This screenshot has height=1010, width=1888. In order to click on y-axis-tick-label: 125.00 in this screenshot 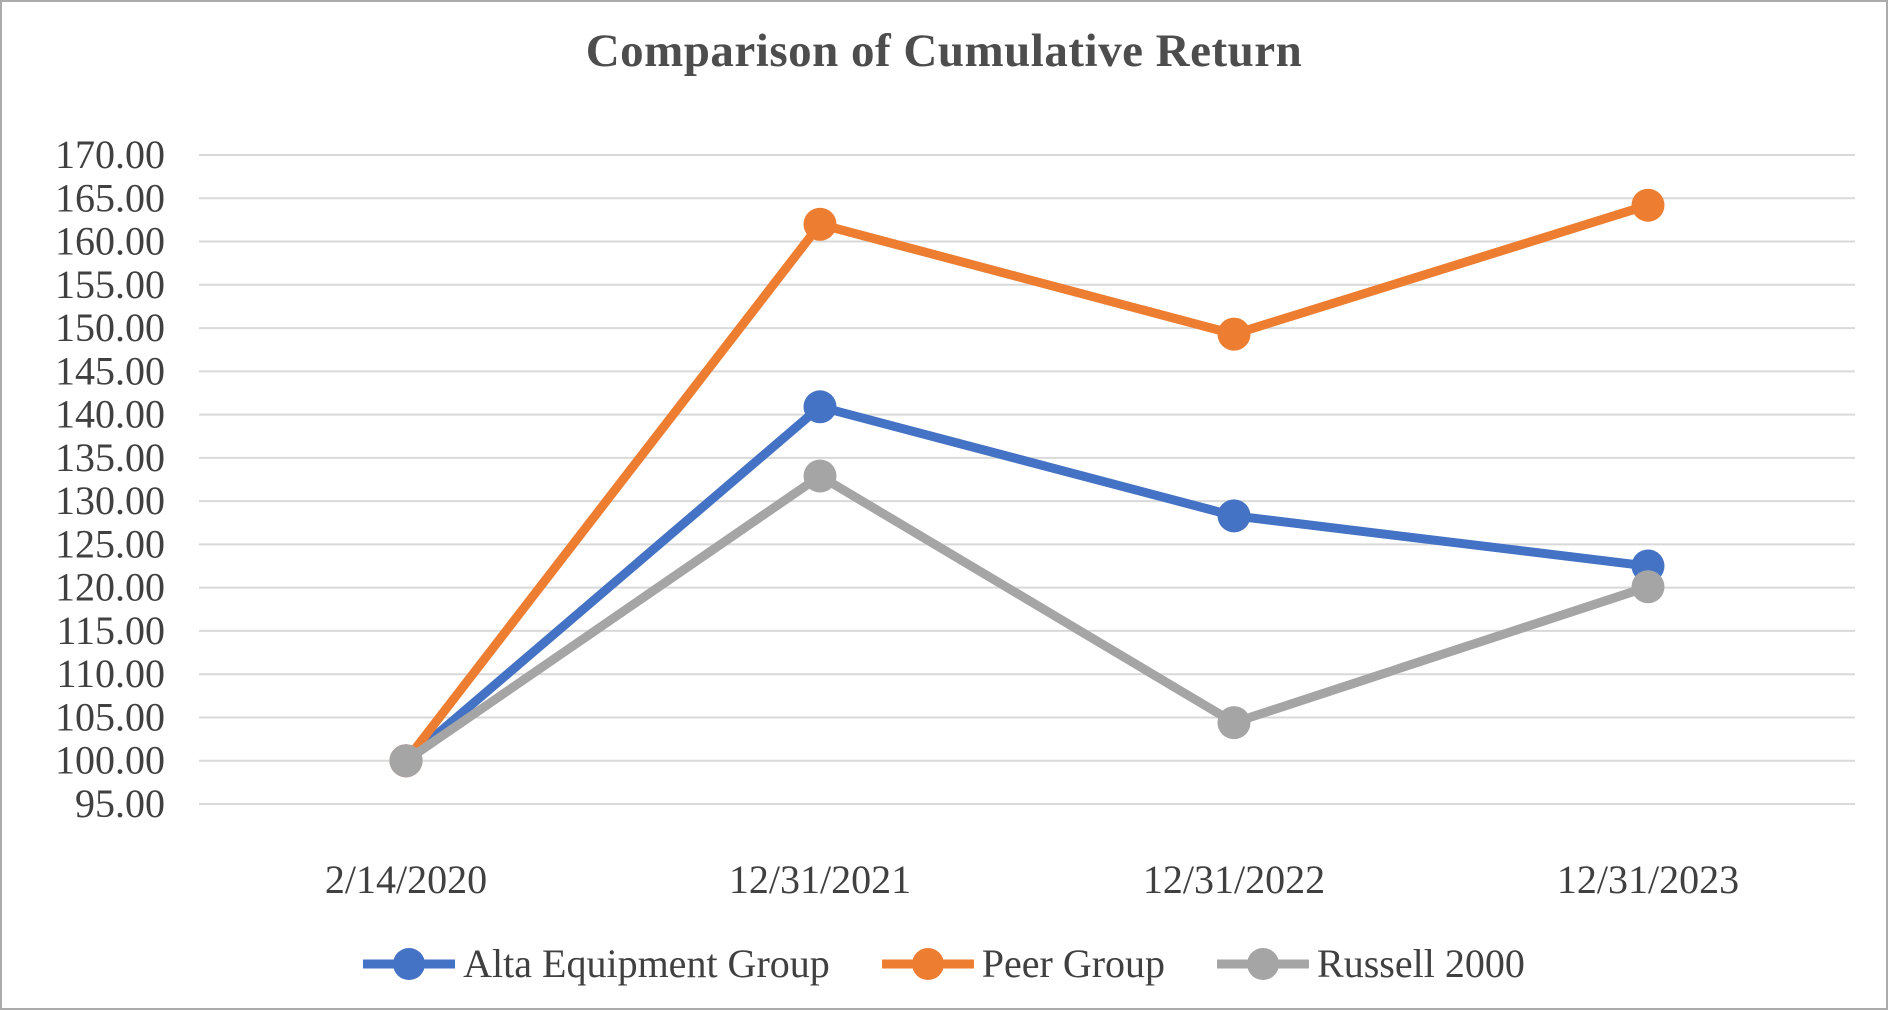, I will do `click(110, 543)`.